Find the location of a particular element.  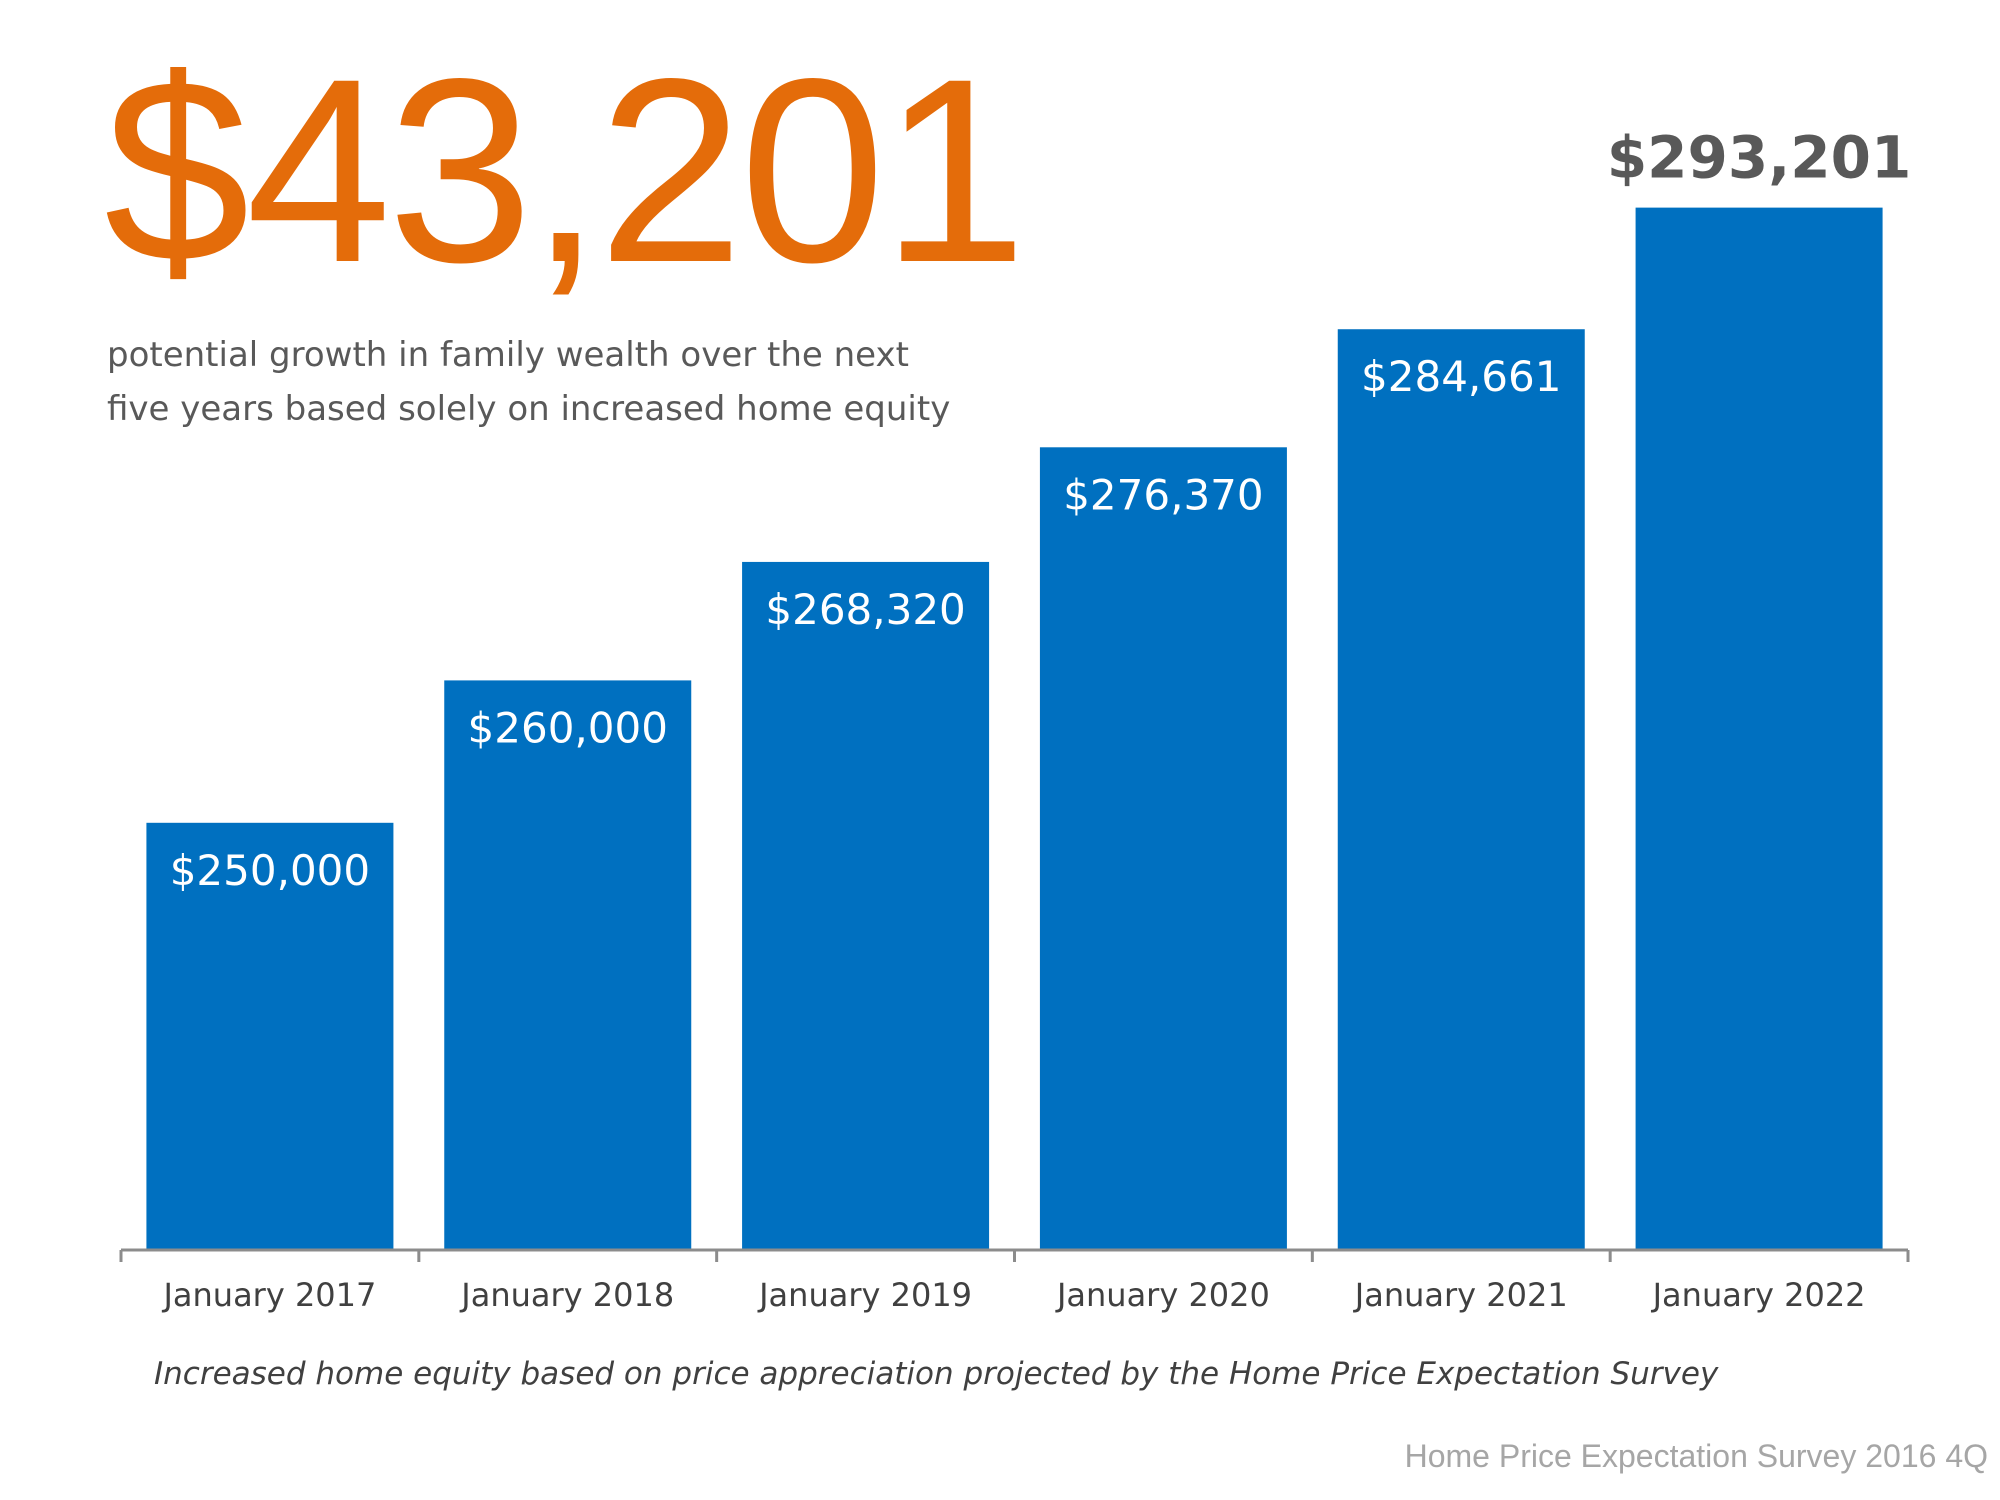

data-label: $284,661 is located at coordinates (1461, 376).